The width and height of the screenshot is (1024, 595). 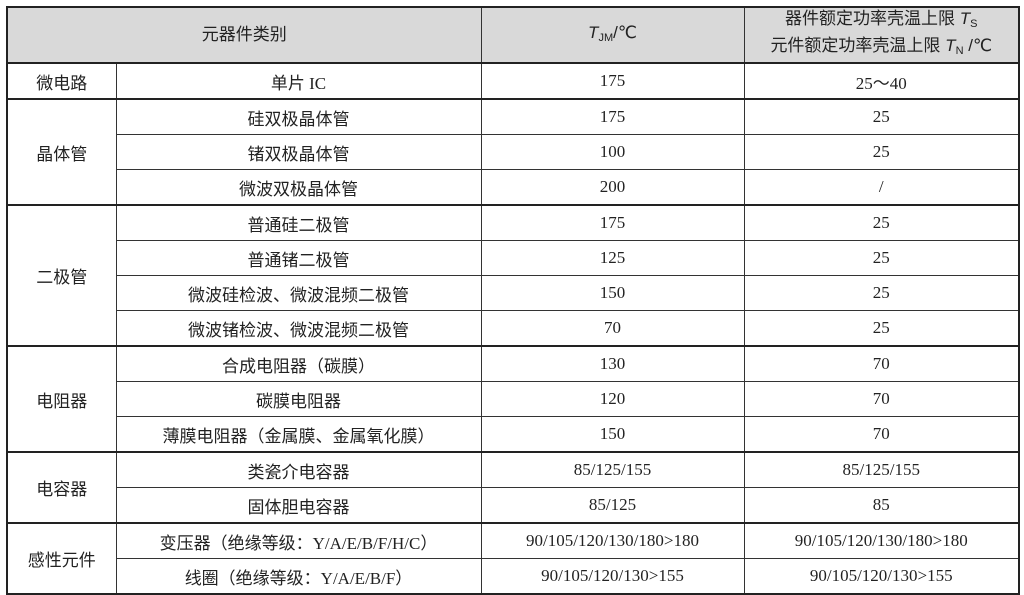 I want to click on category-cell: 晶体管, so click(x=61, y=152).